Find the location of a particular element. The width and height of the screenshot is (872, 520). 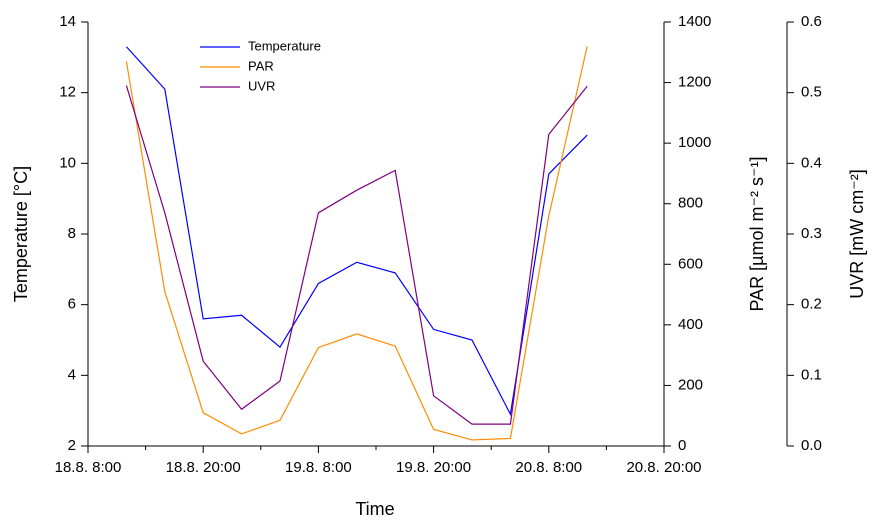

y-tick-label: 8 is located at coordinates (72, 233).